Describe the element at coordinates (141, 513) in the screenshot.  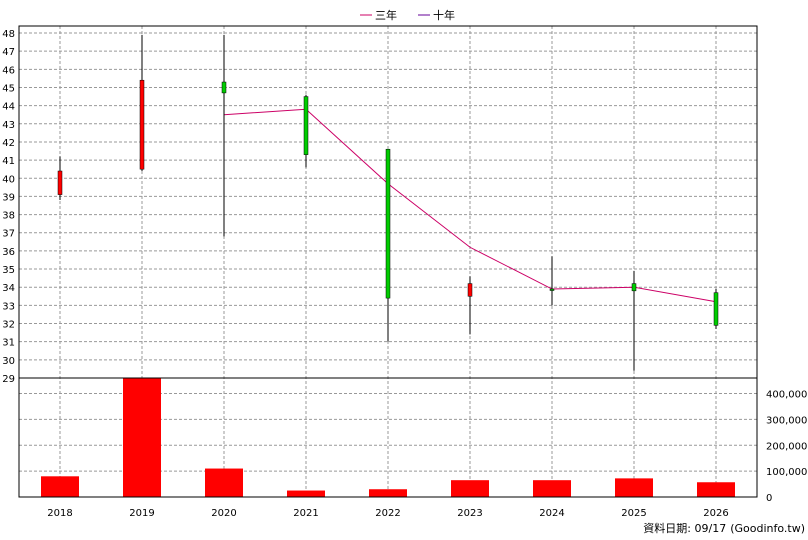
I see `x-tick-label: 2019` at that location.